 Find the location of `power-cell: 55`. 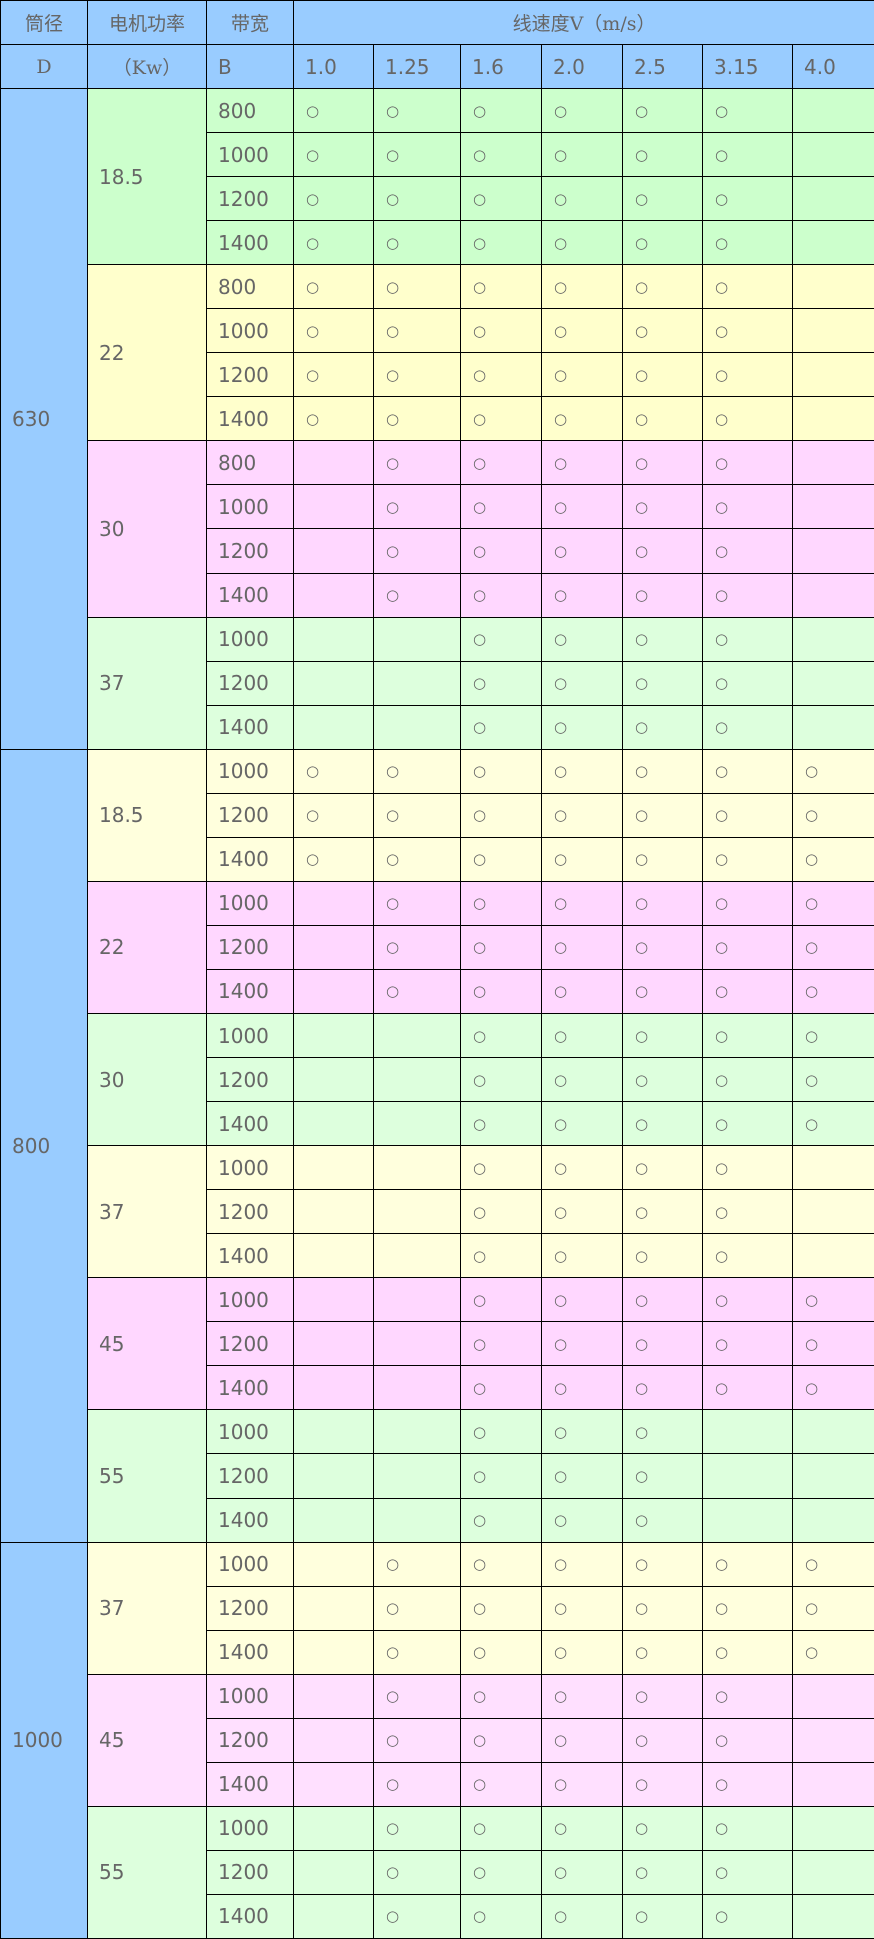

power-cell: 55 is located at coordinates (147, 1872).